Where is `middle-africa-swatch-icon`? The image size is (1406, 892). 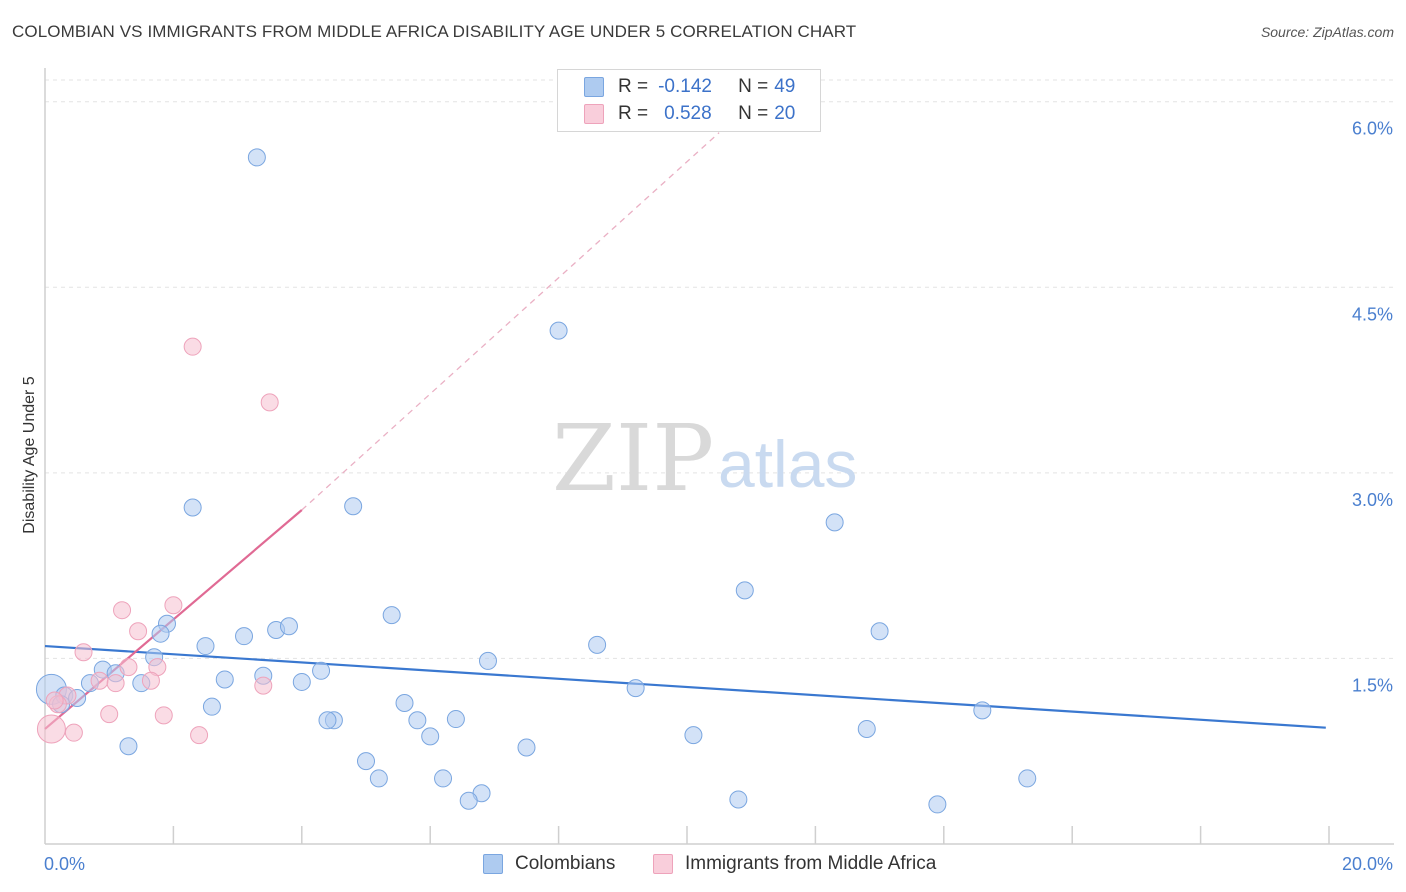 middle-africa-swatch-icon is located at coordinates (594, 114).